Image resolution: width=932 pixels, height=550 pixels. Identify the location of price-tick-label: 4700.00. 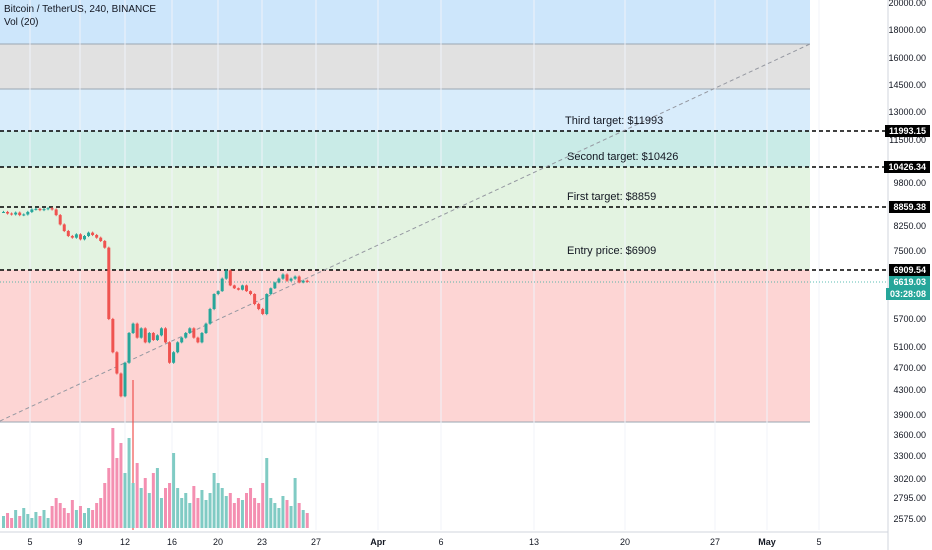
(909, 368).